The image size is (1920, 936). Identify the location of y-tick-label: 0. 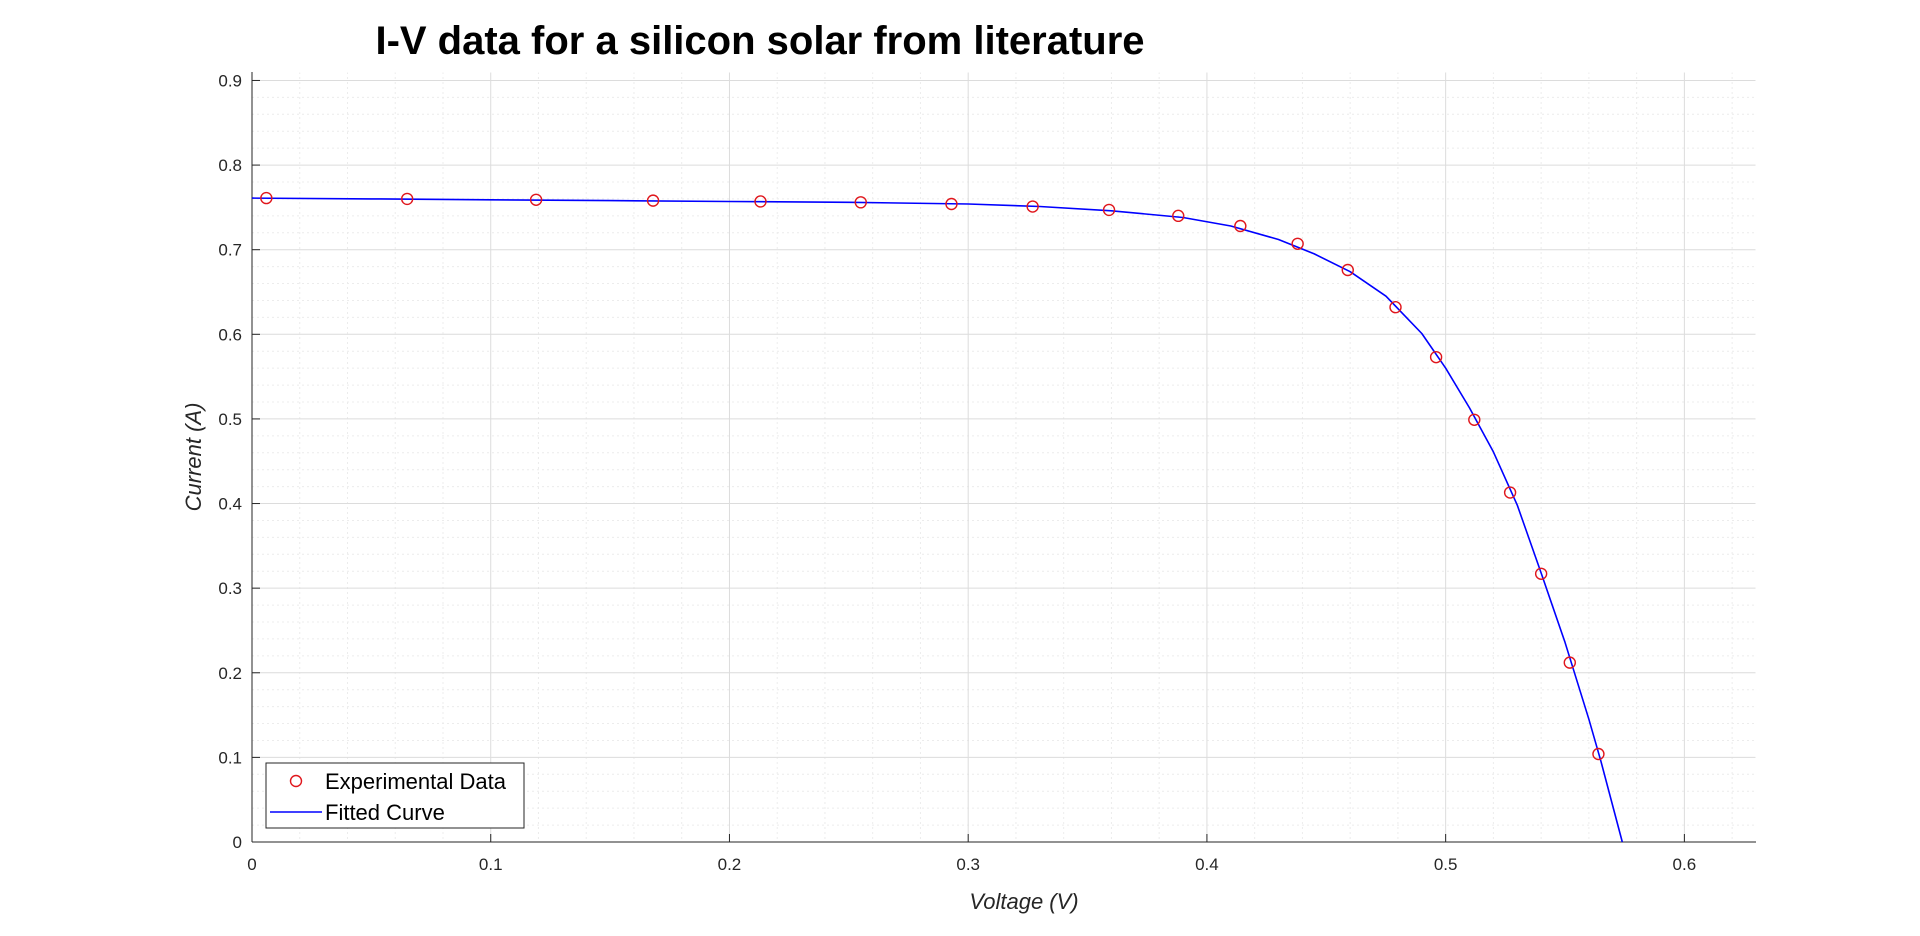
(237, 842).